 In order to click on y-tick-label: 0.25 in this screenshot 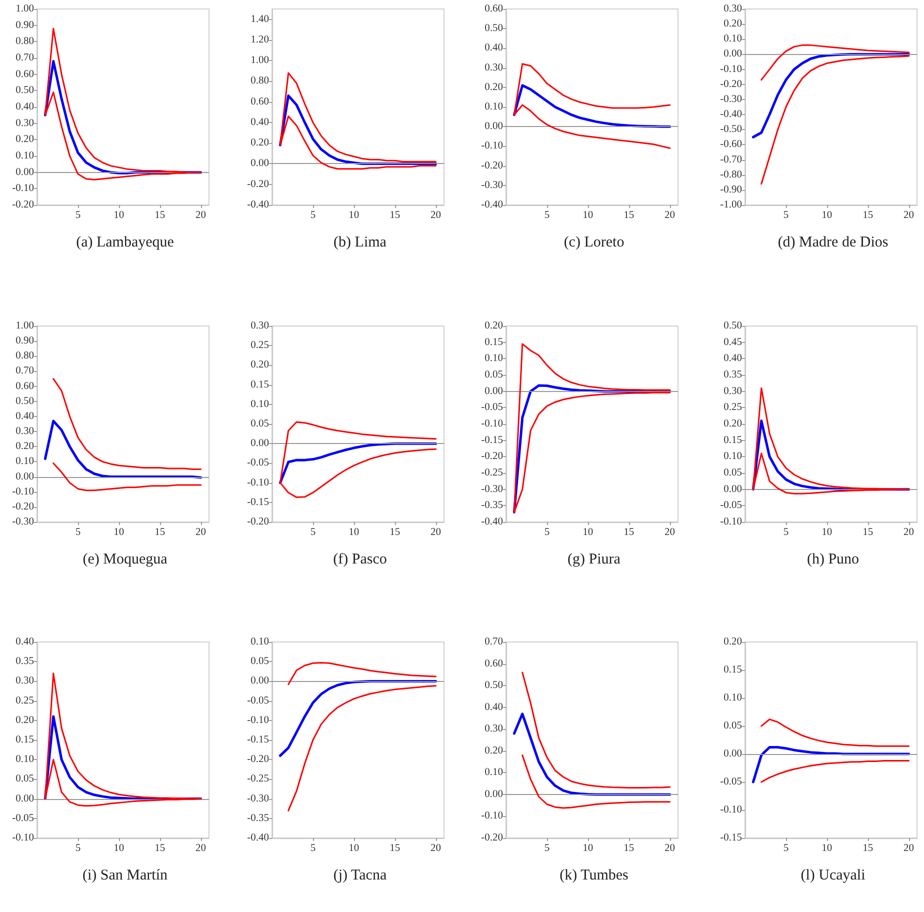, I will do `click(259, 346)`.